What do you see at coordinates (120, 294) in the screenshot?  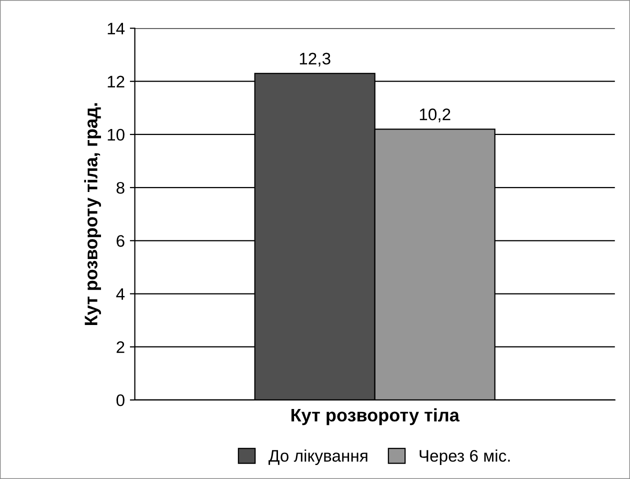 I see `y-tick-label: 4` at bounding box center [120, 294].